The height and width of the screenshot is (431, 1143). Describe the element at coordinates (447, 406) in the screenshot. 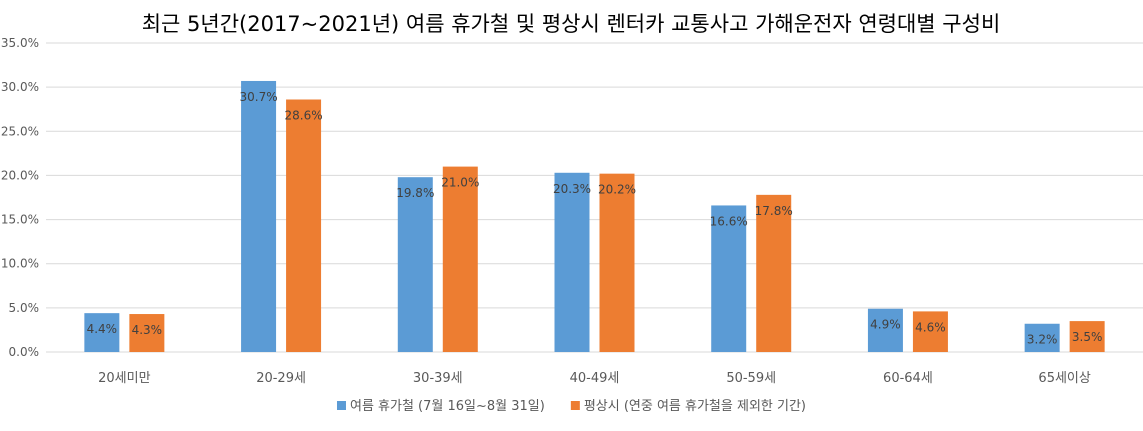

I see `legend-label: 여름 휴가철 (7월 16일~8월 31일)` at that location.